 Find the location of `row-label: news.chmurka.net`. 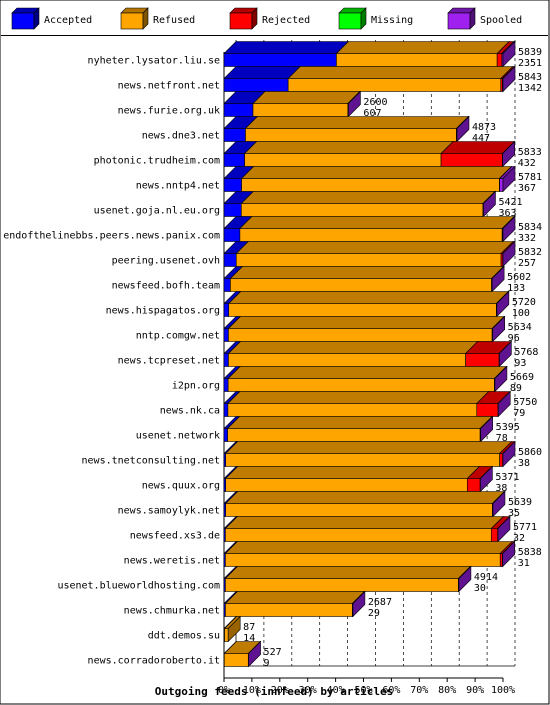

row-label: news.chmurka.net is located at coordinates (172, 611).